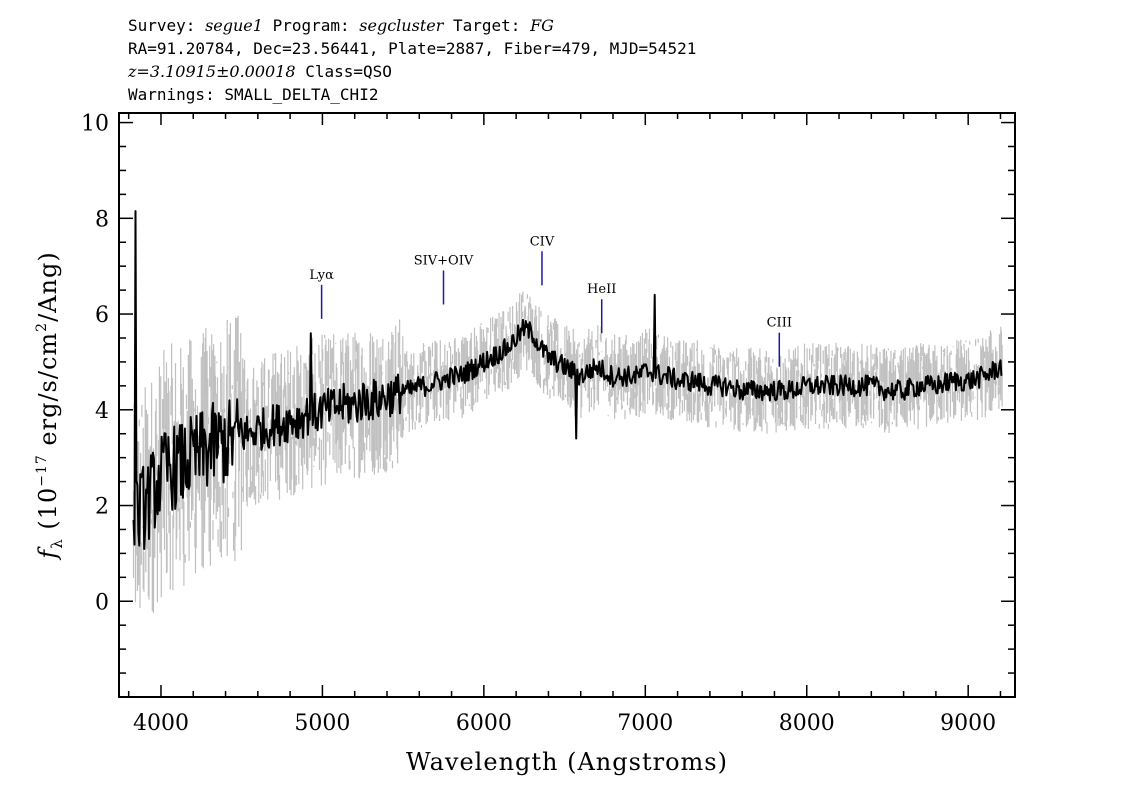 The height and width of the screenshot is (810, 1134). Describe the element at coordinates (102, 507) in the screenshot. I see `y-tick-label: 2` at that location.